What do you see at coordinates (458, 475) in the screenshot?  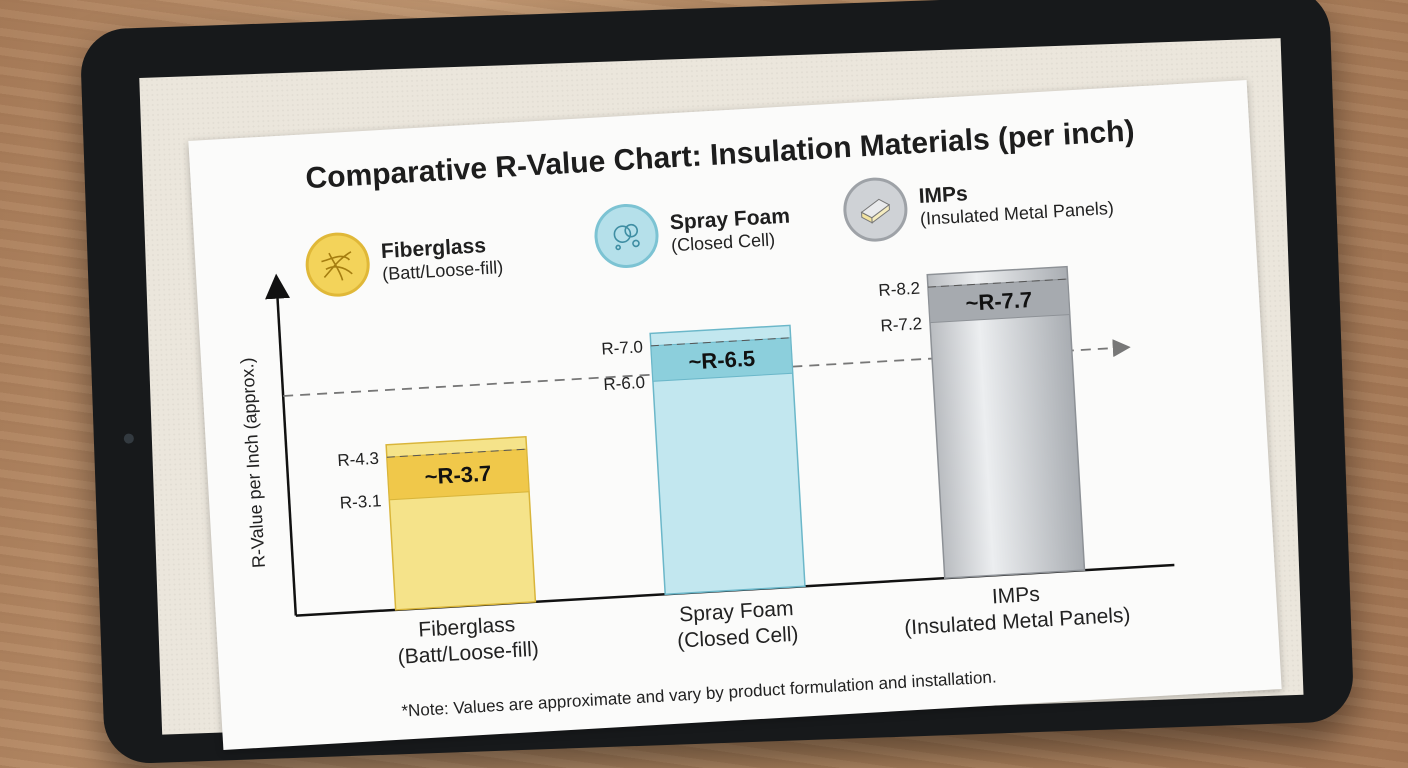 I see `typical-value-label-0: ~R-3.7` at bounding box center [458, 475].